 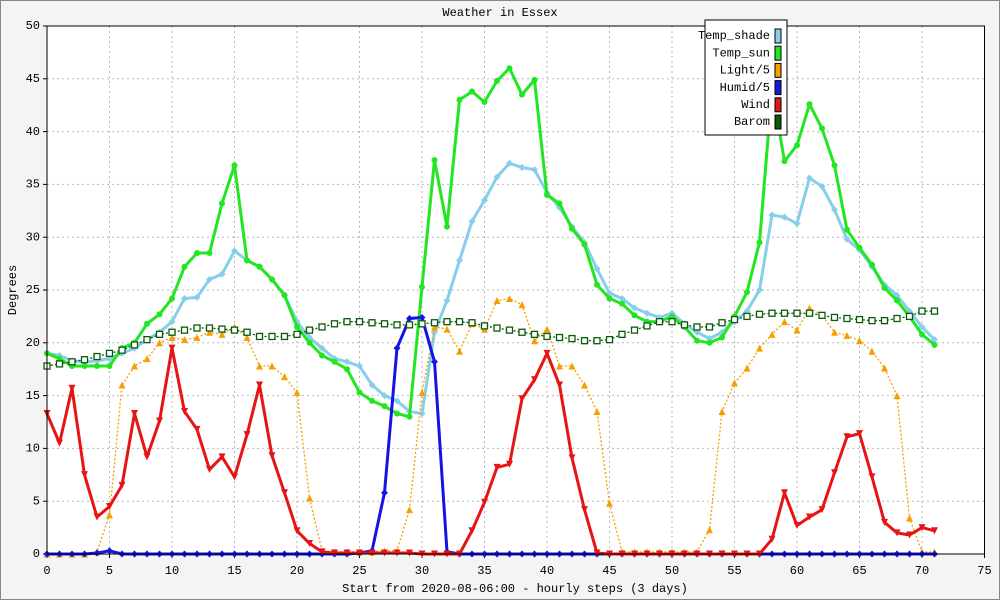 What do you see at coordinates (36, 501) in the screenshot?
I see `y-tick-label: 5` at bounding box center [36, 501].